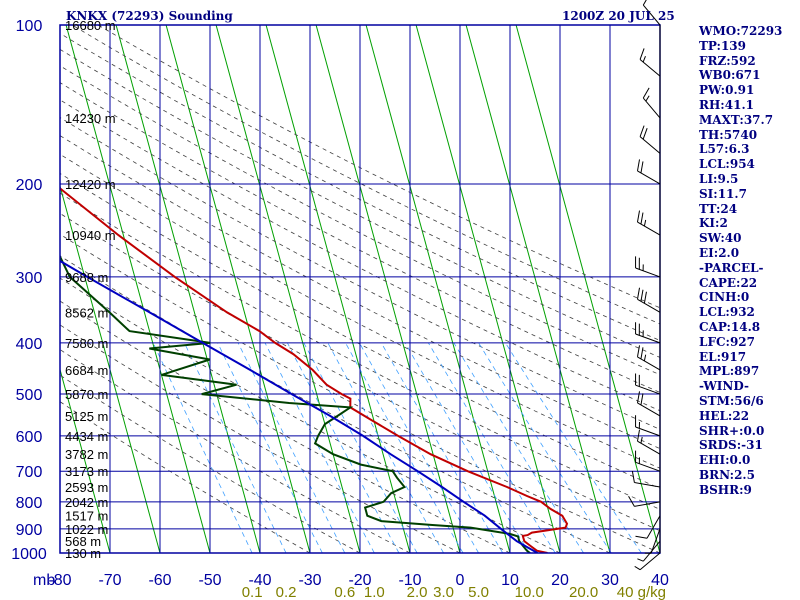 The height and width of the screenshot is (600, 800). Describe the element at coordinates (259, 580) in the screenshot. I see `temperature-tick-label: -40` at that location.